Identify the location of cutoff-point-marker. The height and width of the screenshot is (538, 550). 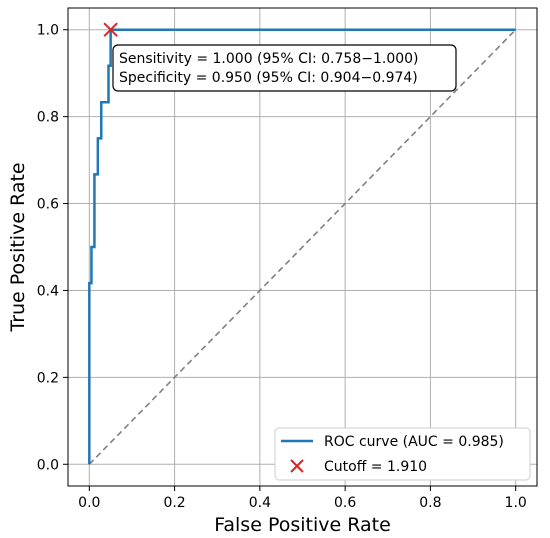
(110, 29).